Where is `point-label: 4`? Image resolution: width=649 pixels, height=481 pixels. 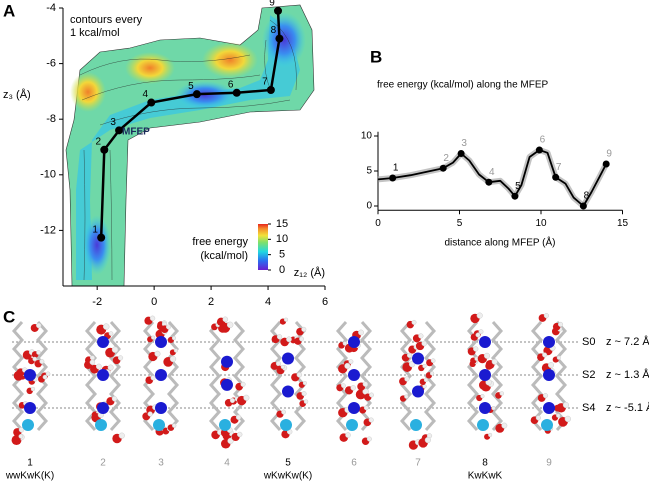 point-label: 4 is located at coordinates (492, 172).